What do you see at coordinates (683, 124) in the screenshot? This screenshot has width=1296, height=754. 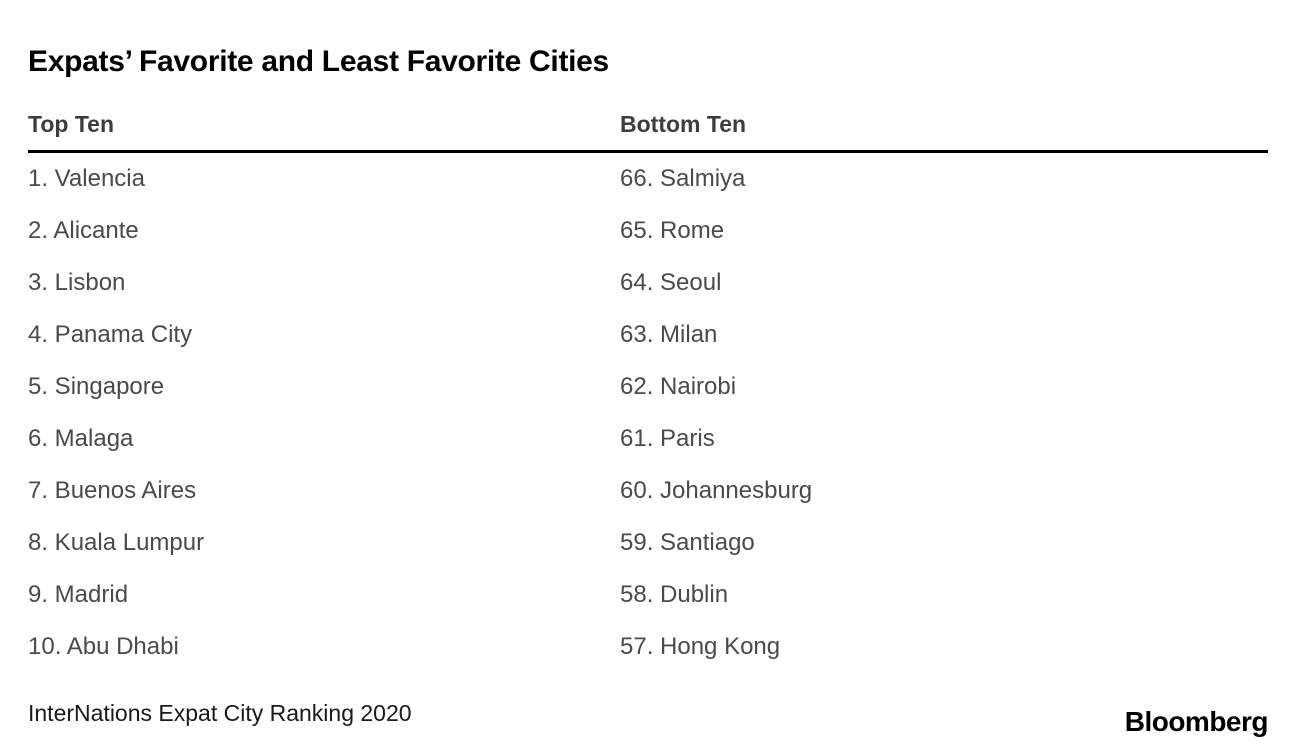 I see `column-header-bottom-ten: Bottom Ten` at bounding box center [683, 124].